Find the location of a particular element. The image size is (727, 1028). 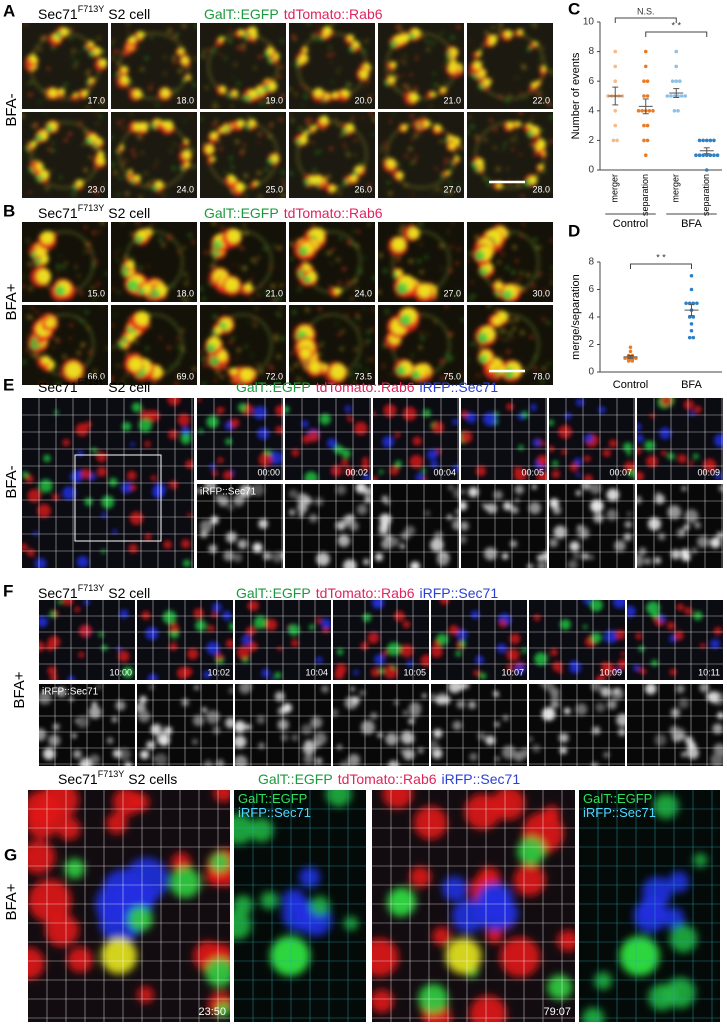

overlay-legend: GalT::EGFP iRFP::Sec71 is located at coordinates (274, 805).